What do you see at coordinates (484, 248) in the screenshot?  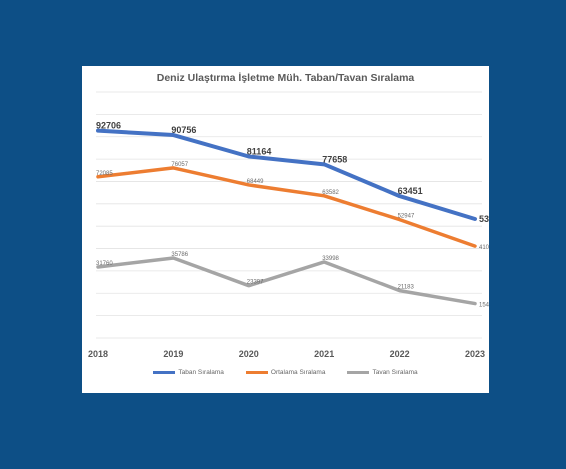 I see `data-label: 41091` at bounding box center [484, 248].